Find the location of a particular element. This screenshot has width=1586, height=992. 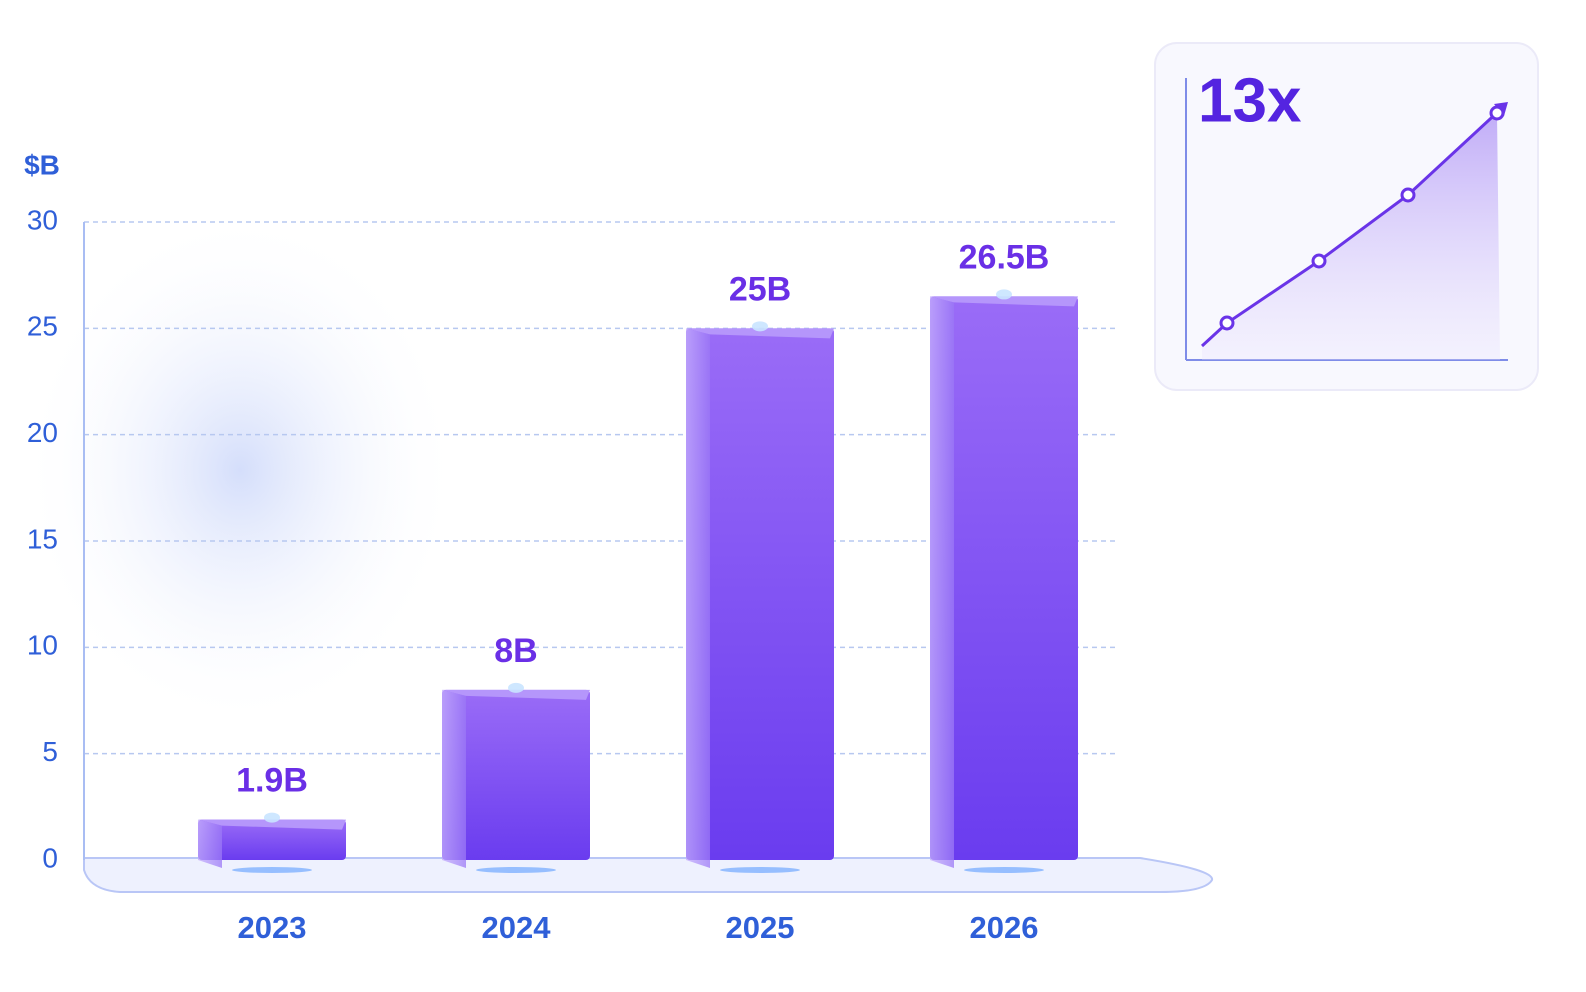

y-tick-label: 10 is located at coordinates (42, 645).